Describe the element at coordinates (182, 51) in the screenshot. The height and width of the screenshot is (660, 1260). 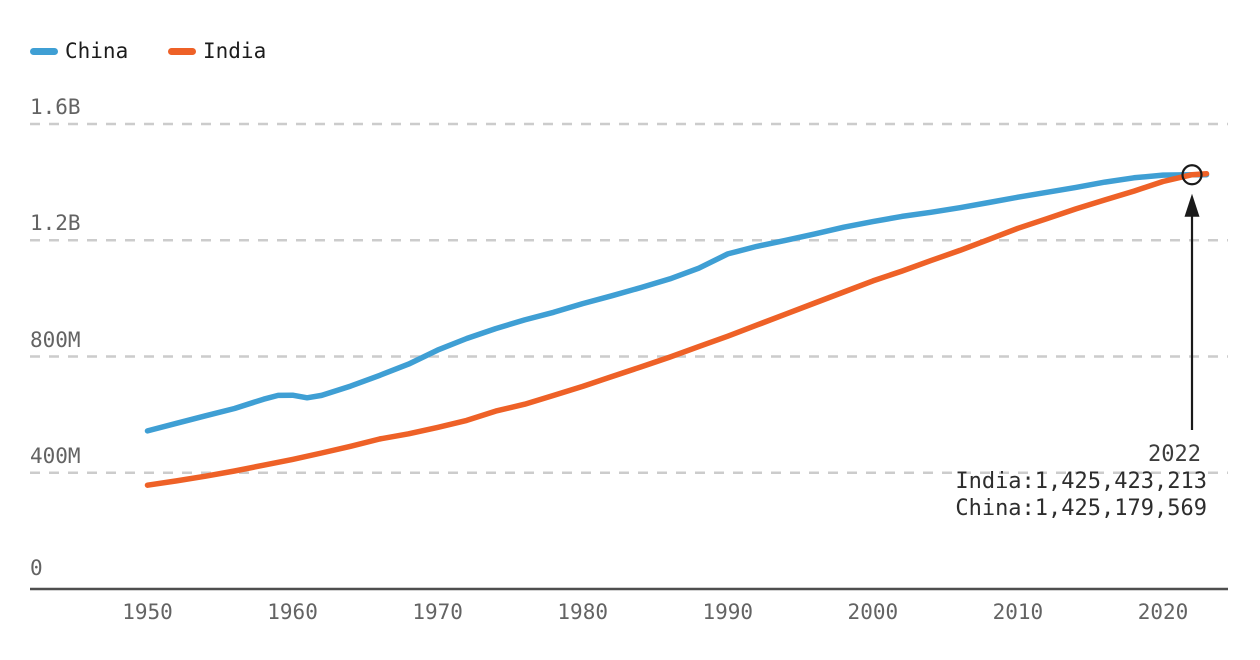
I see `india-line-swatch-icon` at that location.